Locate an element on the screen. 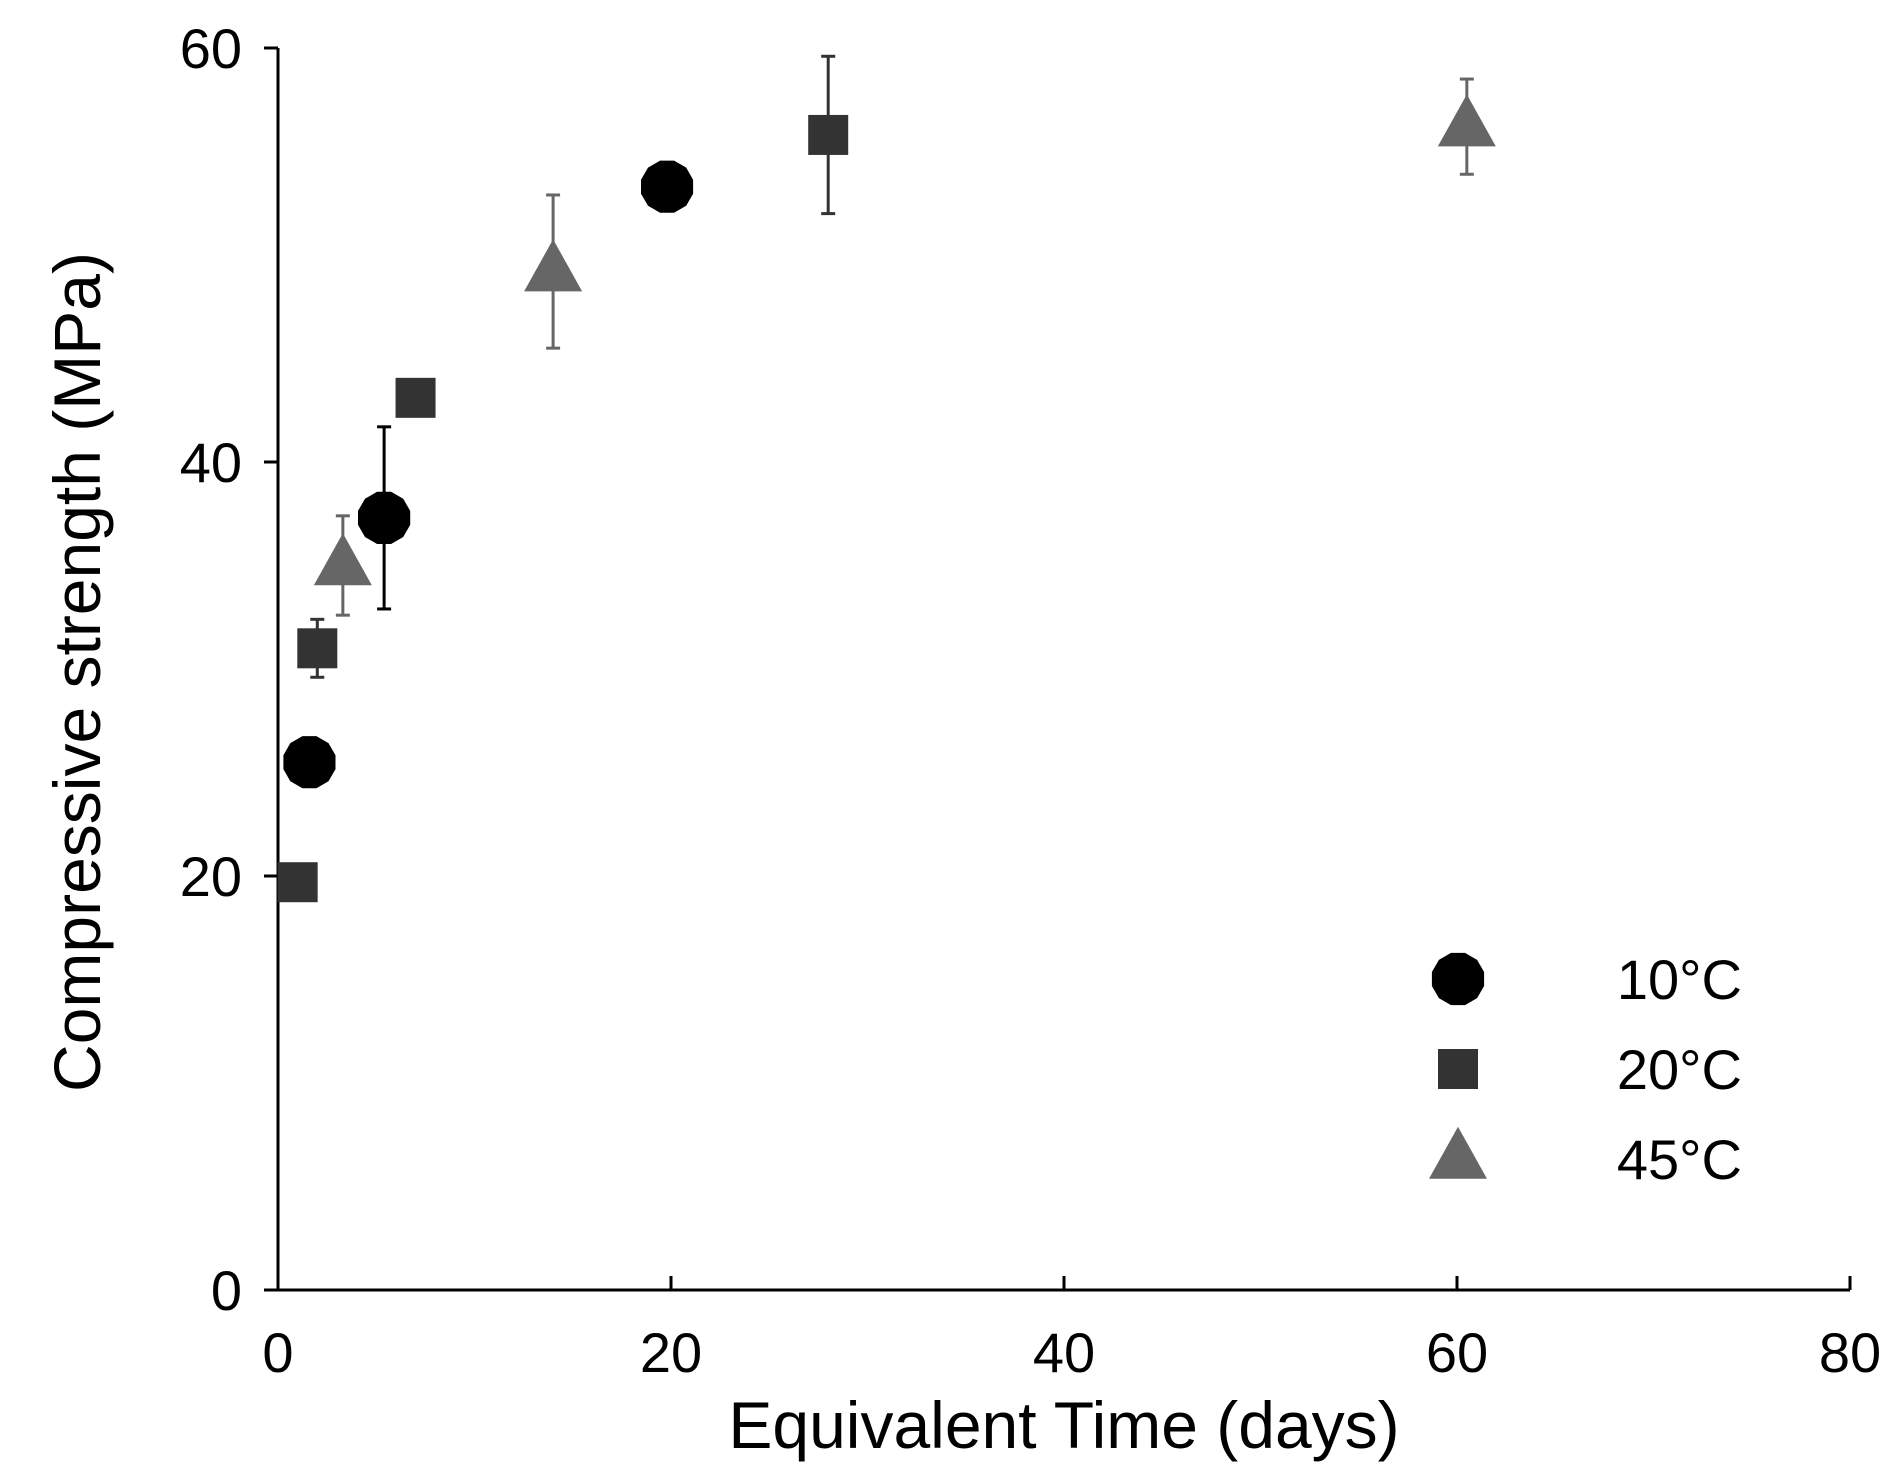 This screenshot has height=1478, width=1892. y-tick-label: 60 is located at coordinates (211, 48).